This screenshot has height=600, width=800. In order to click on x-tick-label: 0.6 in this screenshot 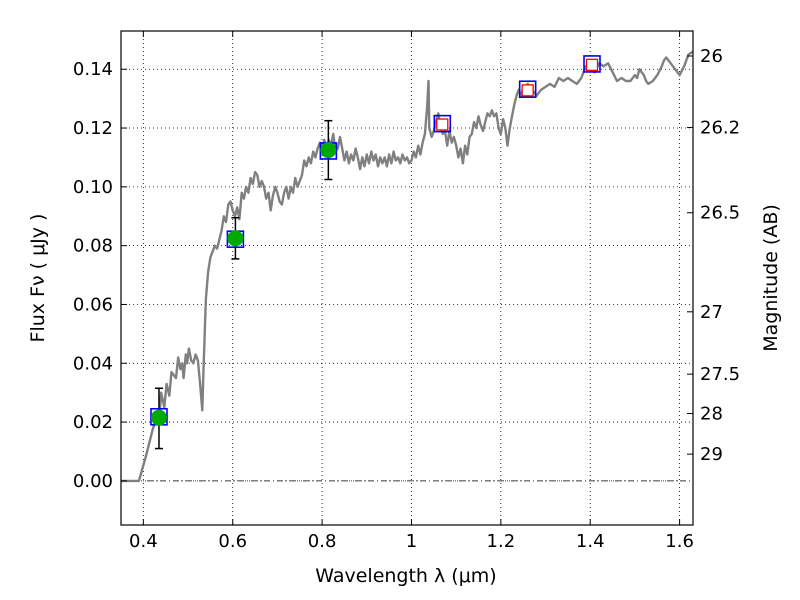, I will do `click(232, 541)`.